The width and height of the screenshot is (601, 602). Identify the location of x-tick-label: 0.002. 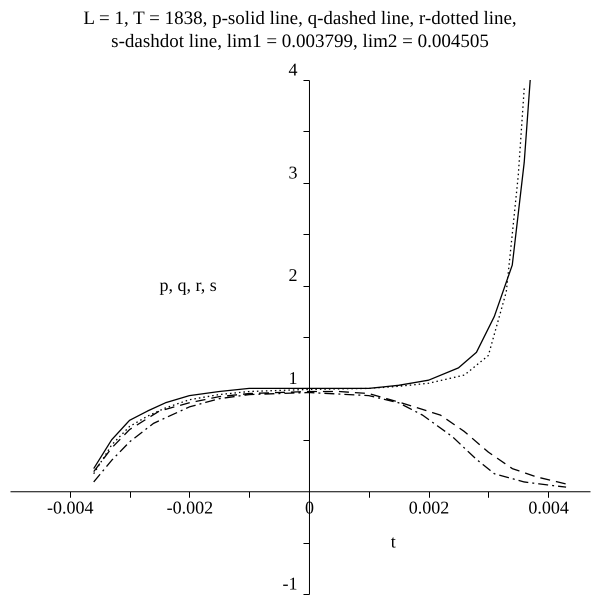
(429, 508).